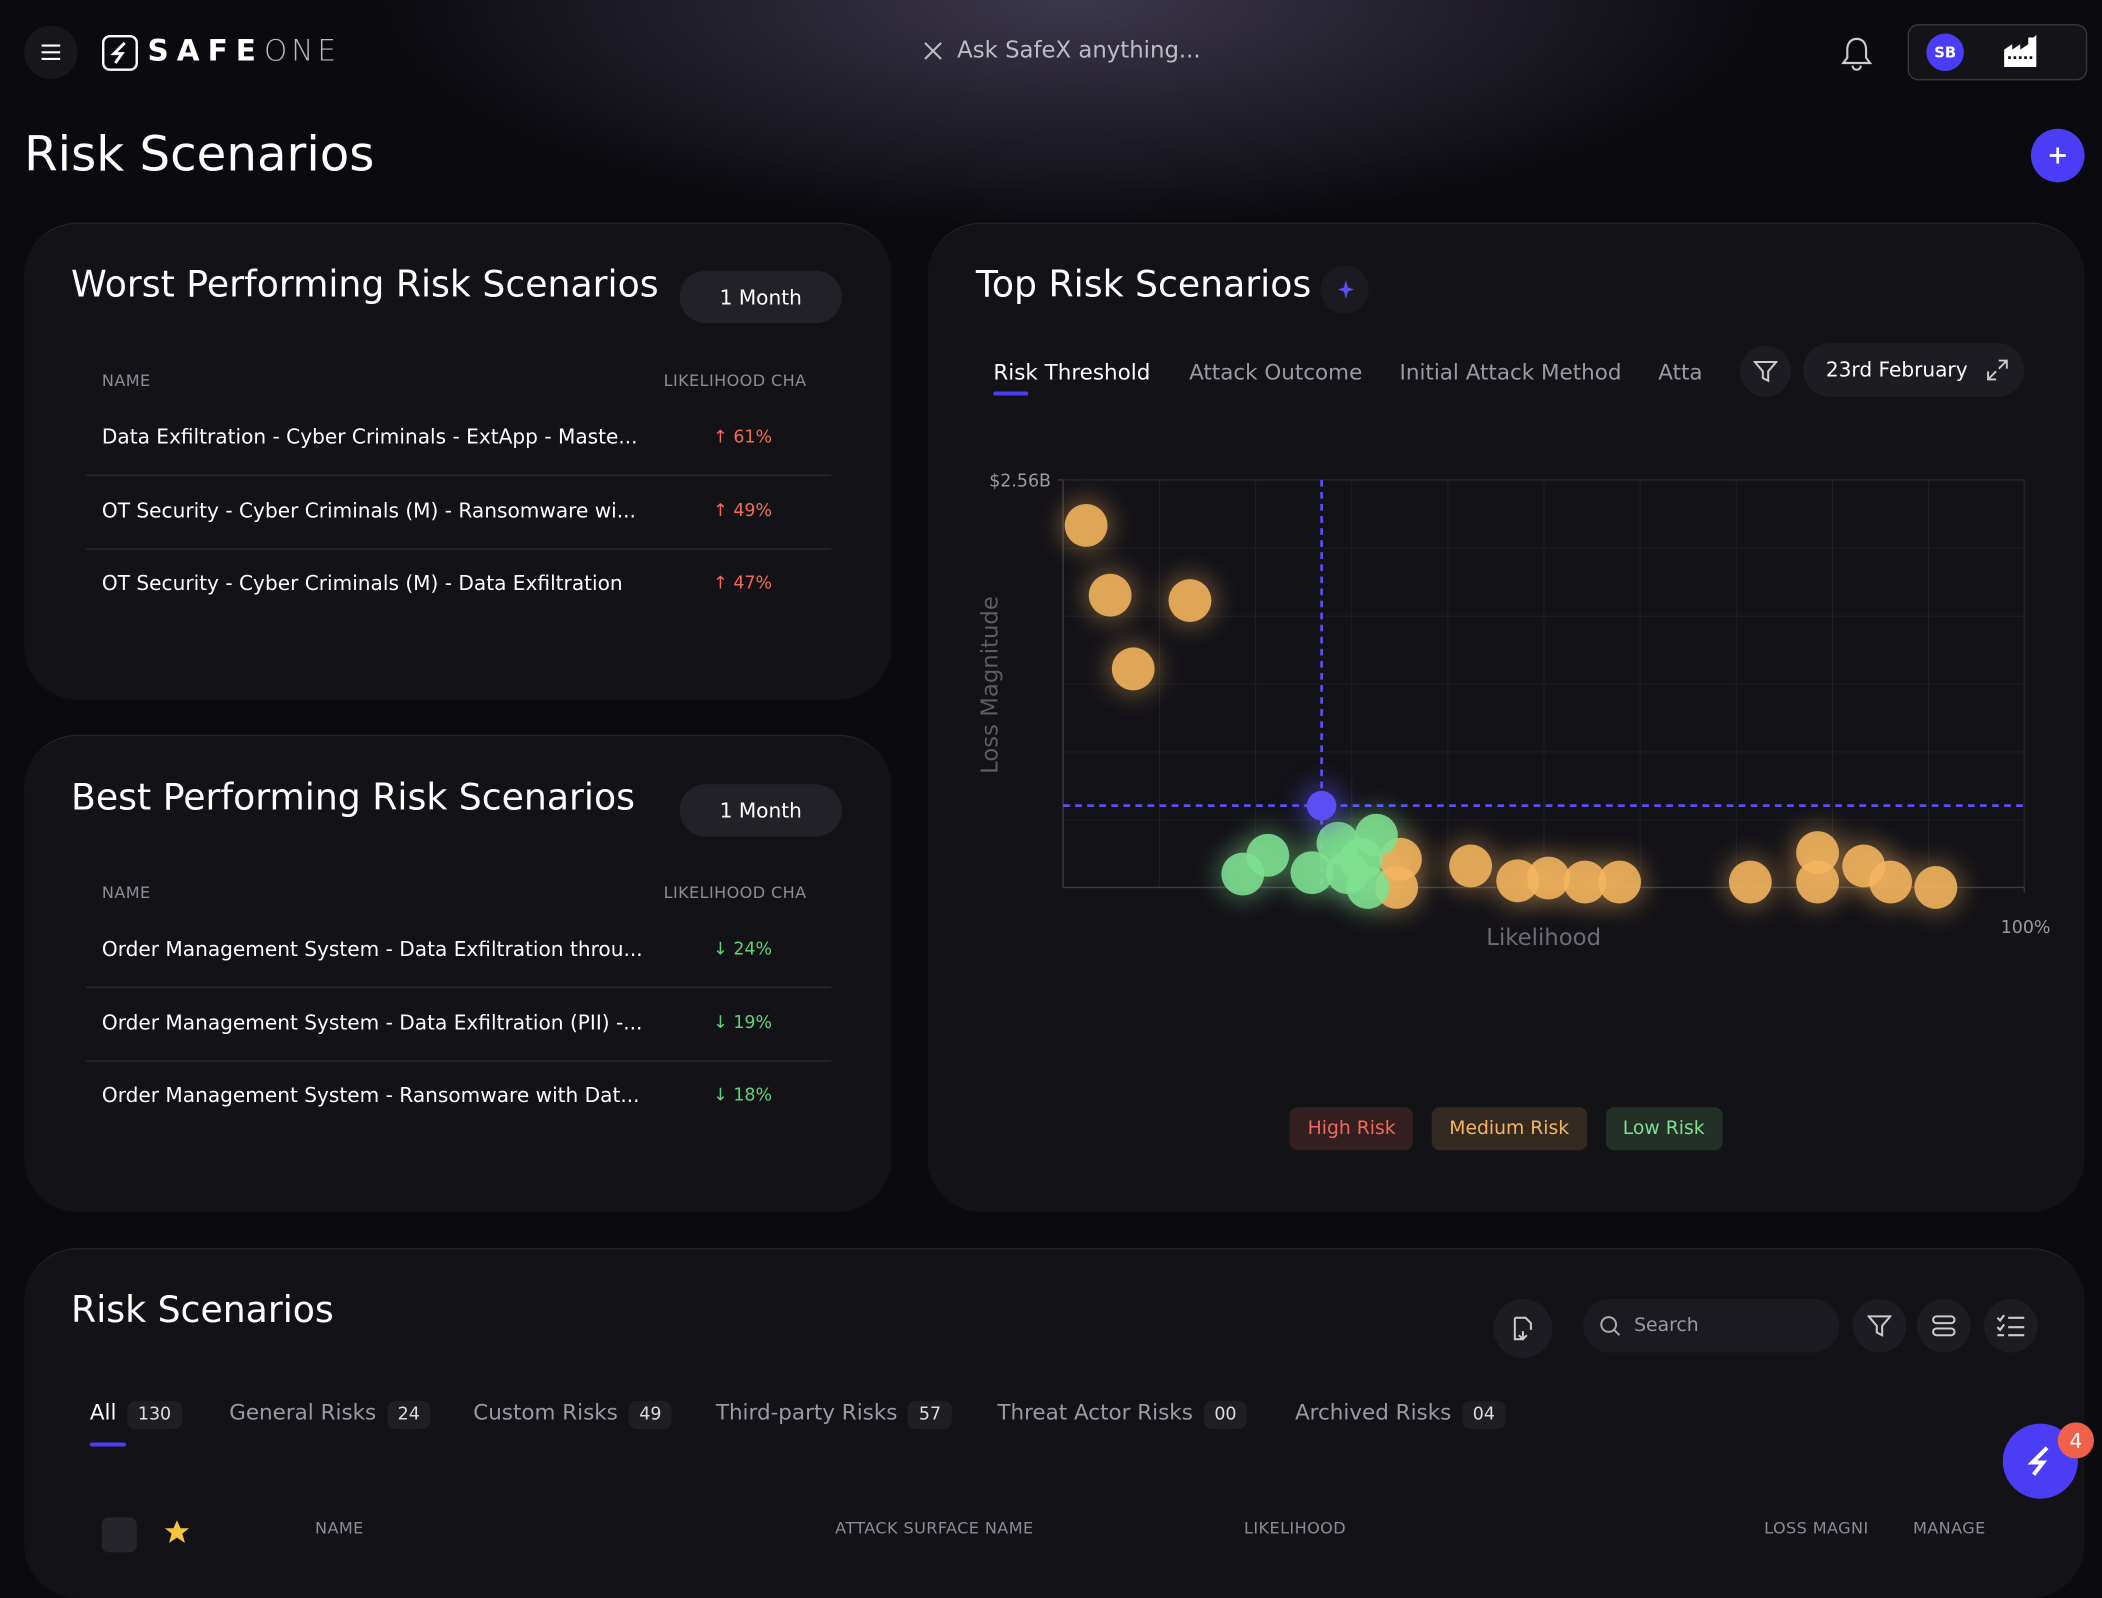  Describe the element at coordinates (353, 798) in the screenshot. I see `panel-title: Best Performing Risk Scenarios` at that location.